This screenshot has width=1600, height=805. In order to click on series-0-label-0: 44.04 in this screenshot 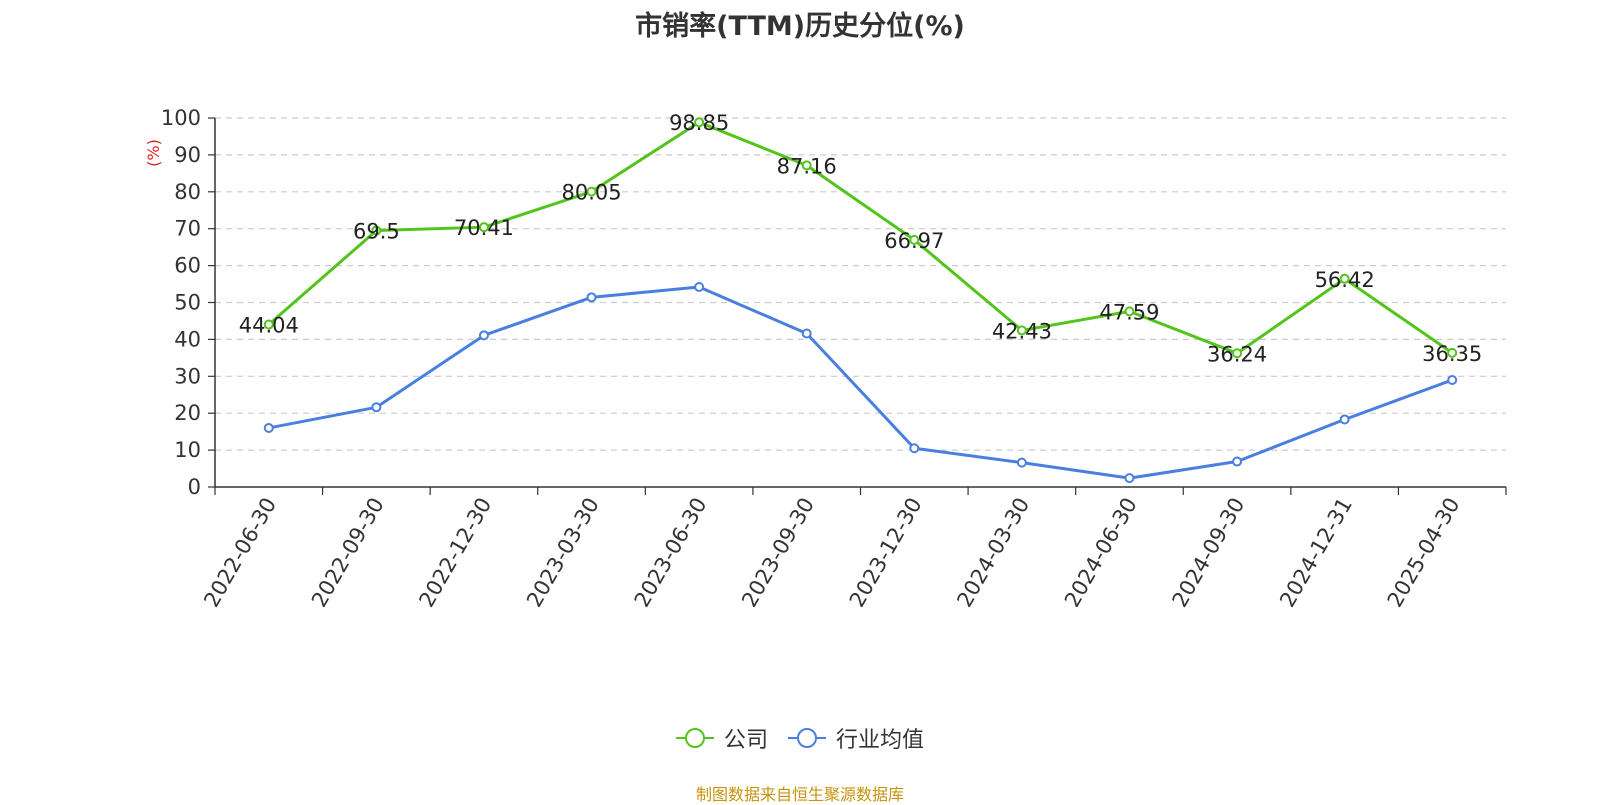, I will do `click(269, 325)`.